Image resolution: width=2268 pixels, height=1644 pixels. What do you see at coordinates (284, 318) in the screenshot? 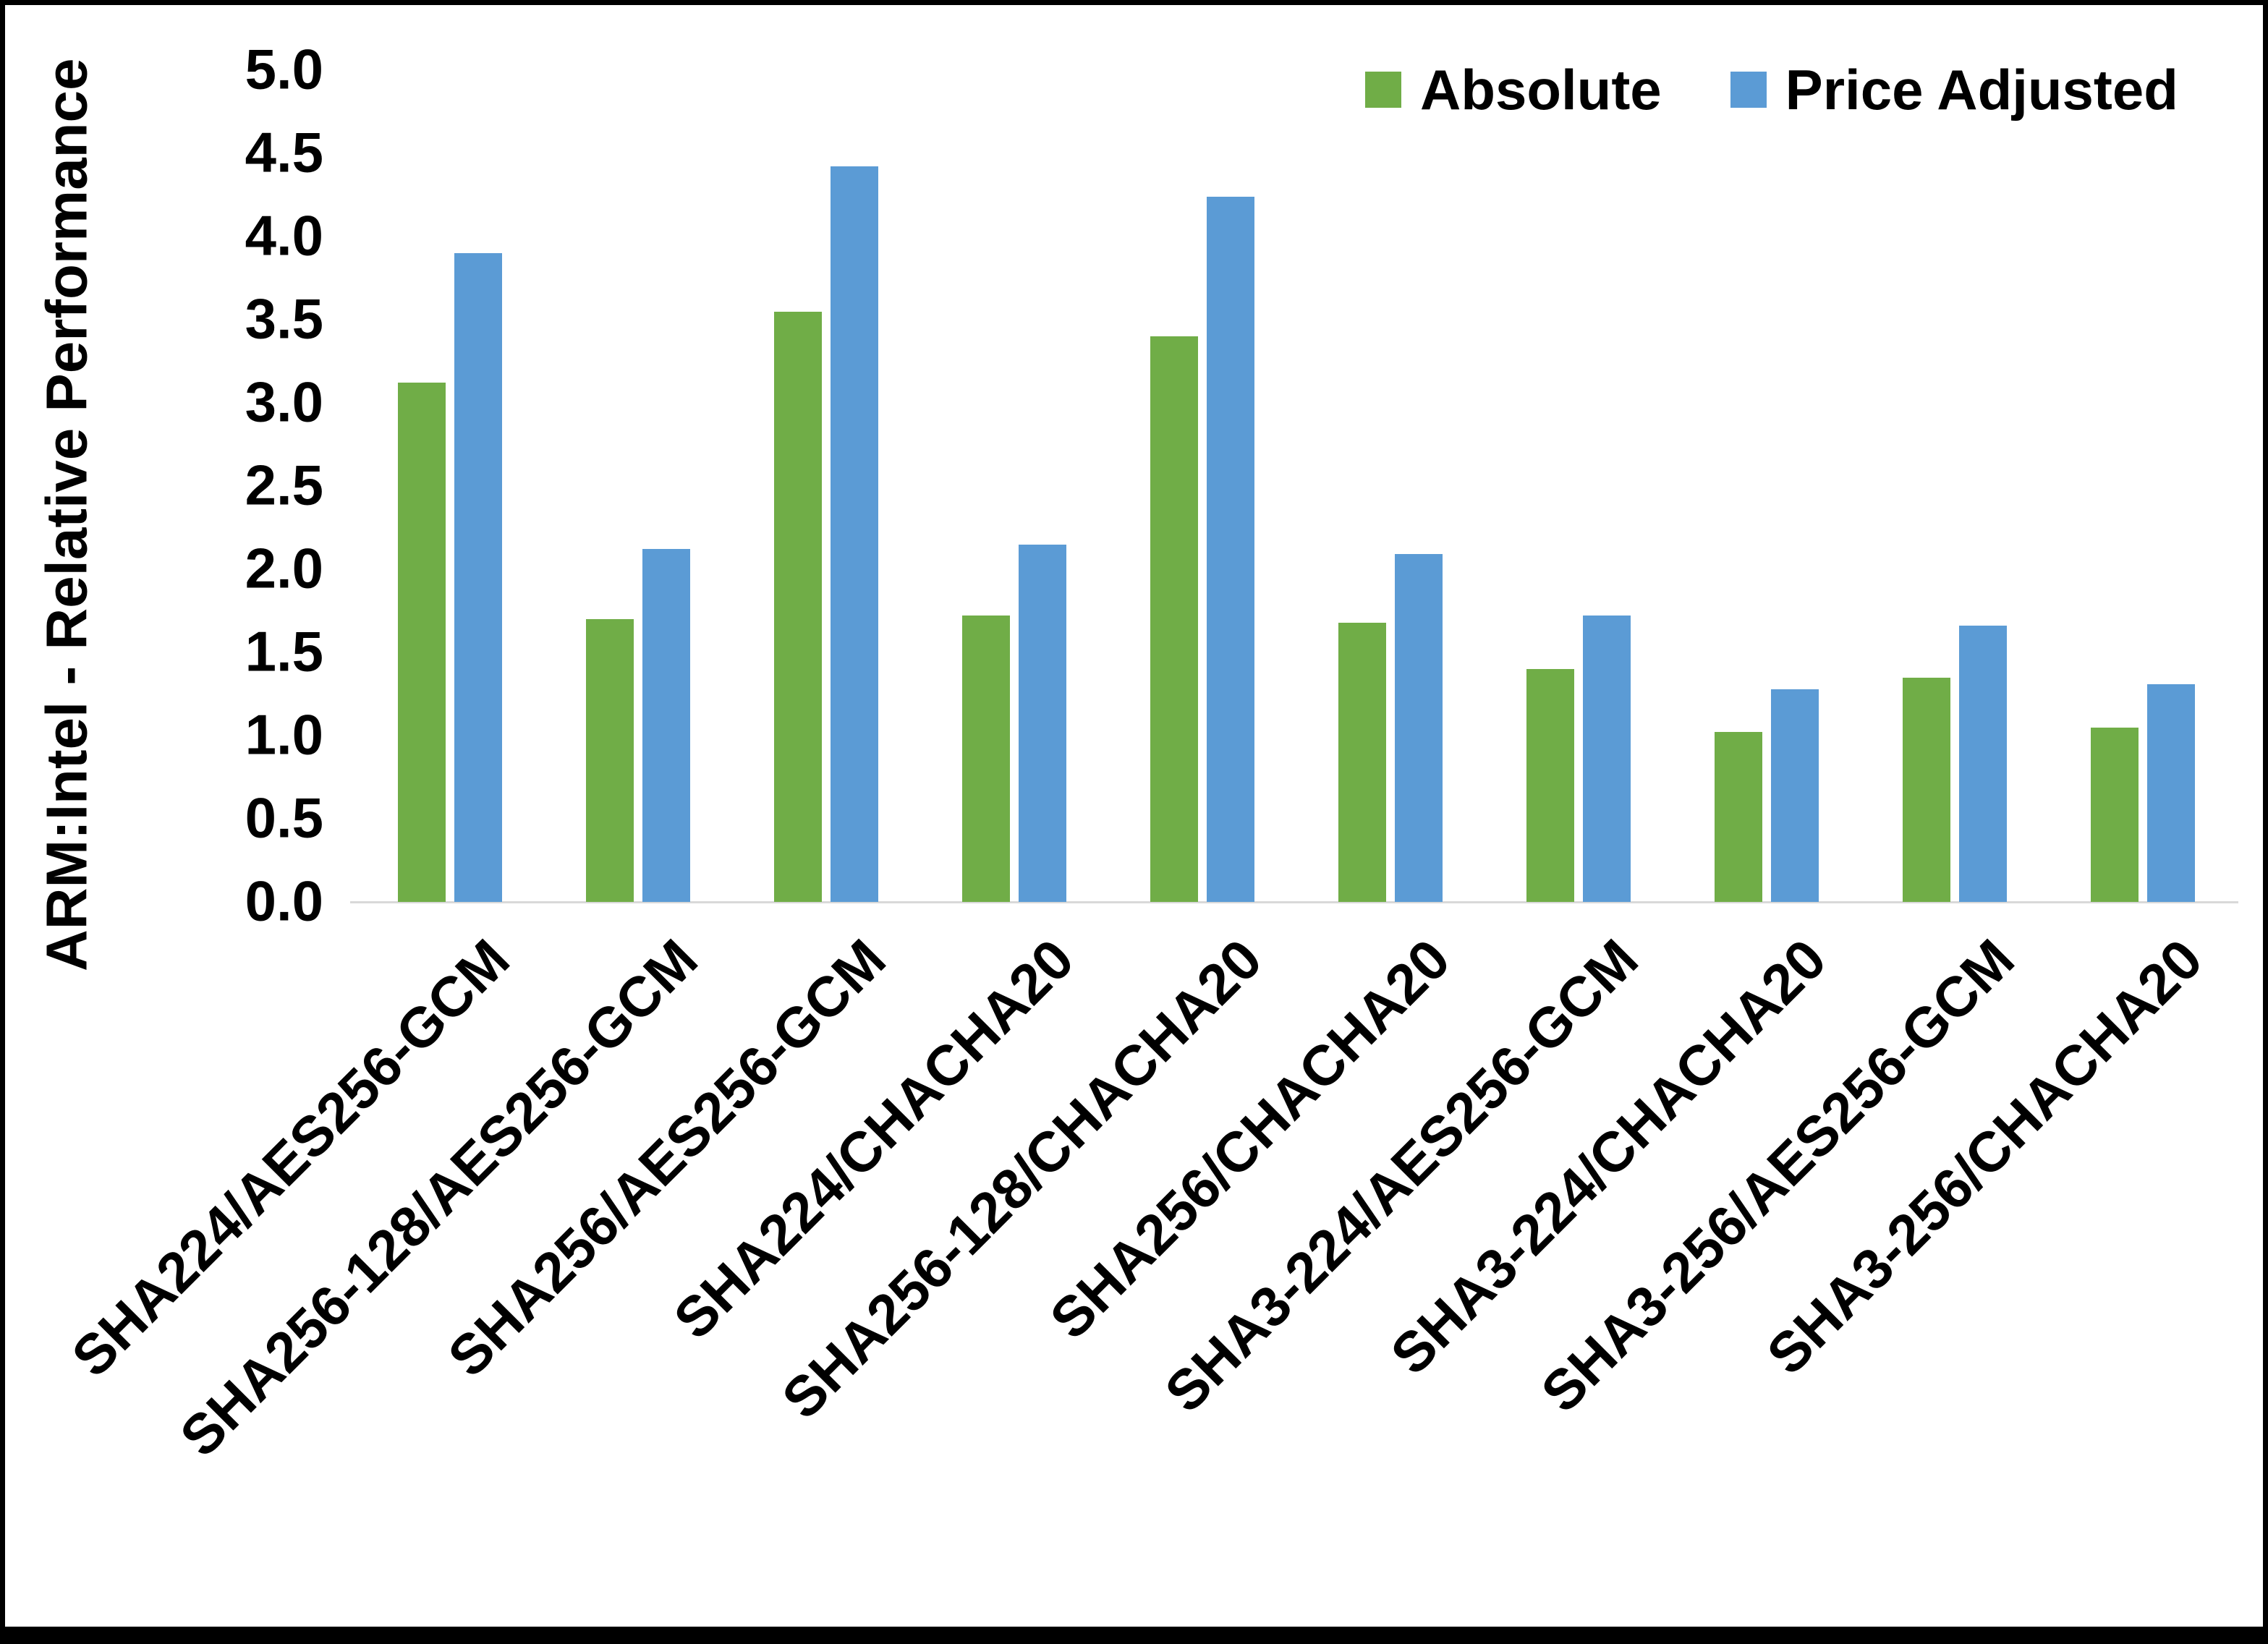
I see `y-tick-label: 3.5` at bounding box center [284, 318].